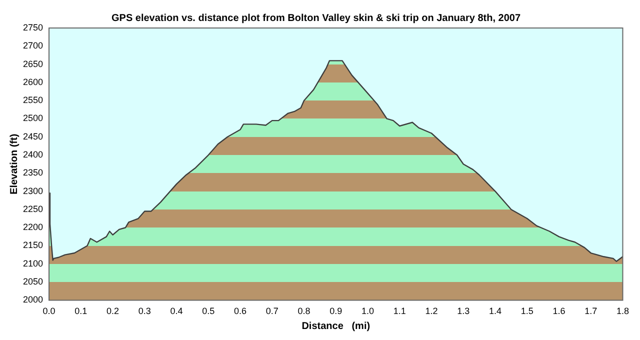  I want to click on x-tick-label: 1.7, so click(591, 311).